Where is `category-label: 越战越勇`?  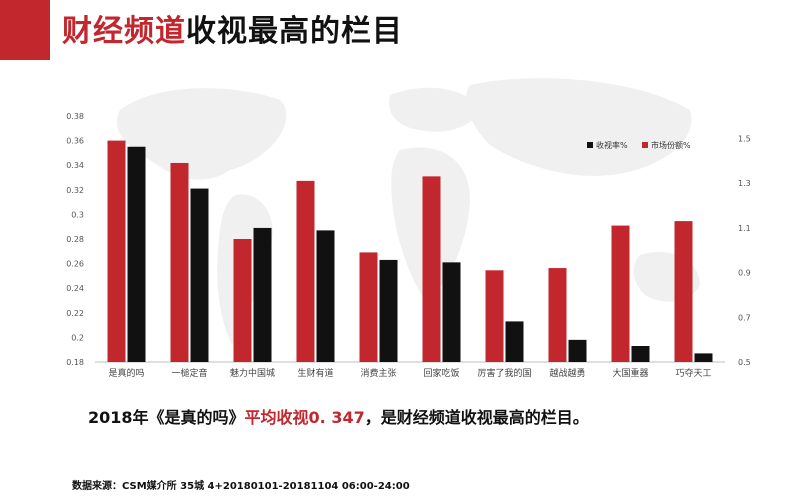
category-label: 越战越勇 is located at coordinates (567, 373).